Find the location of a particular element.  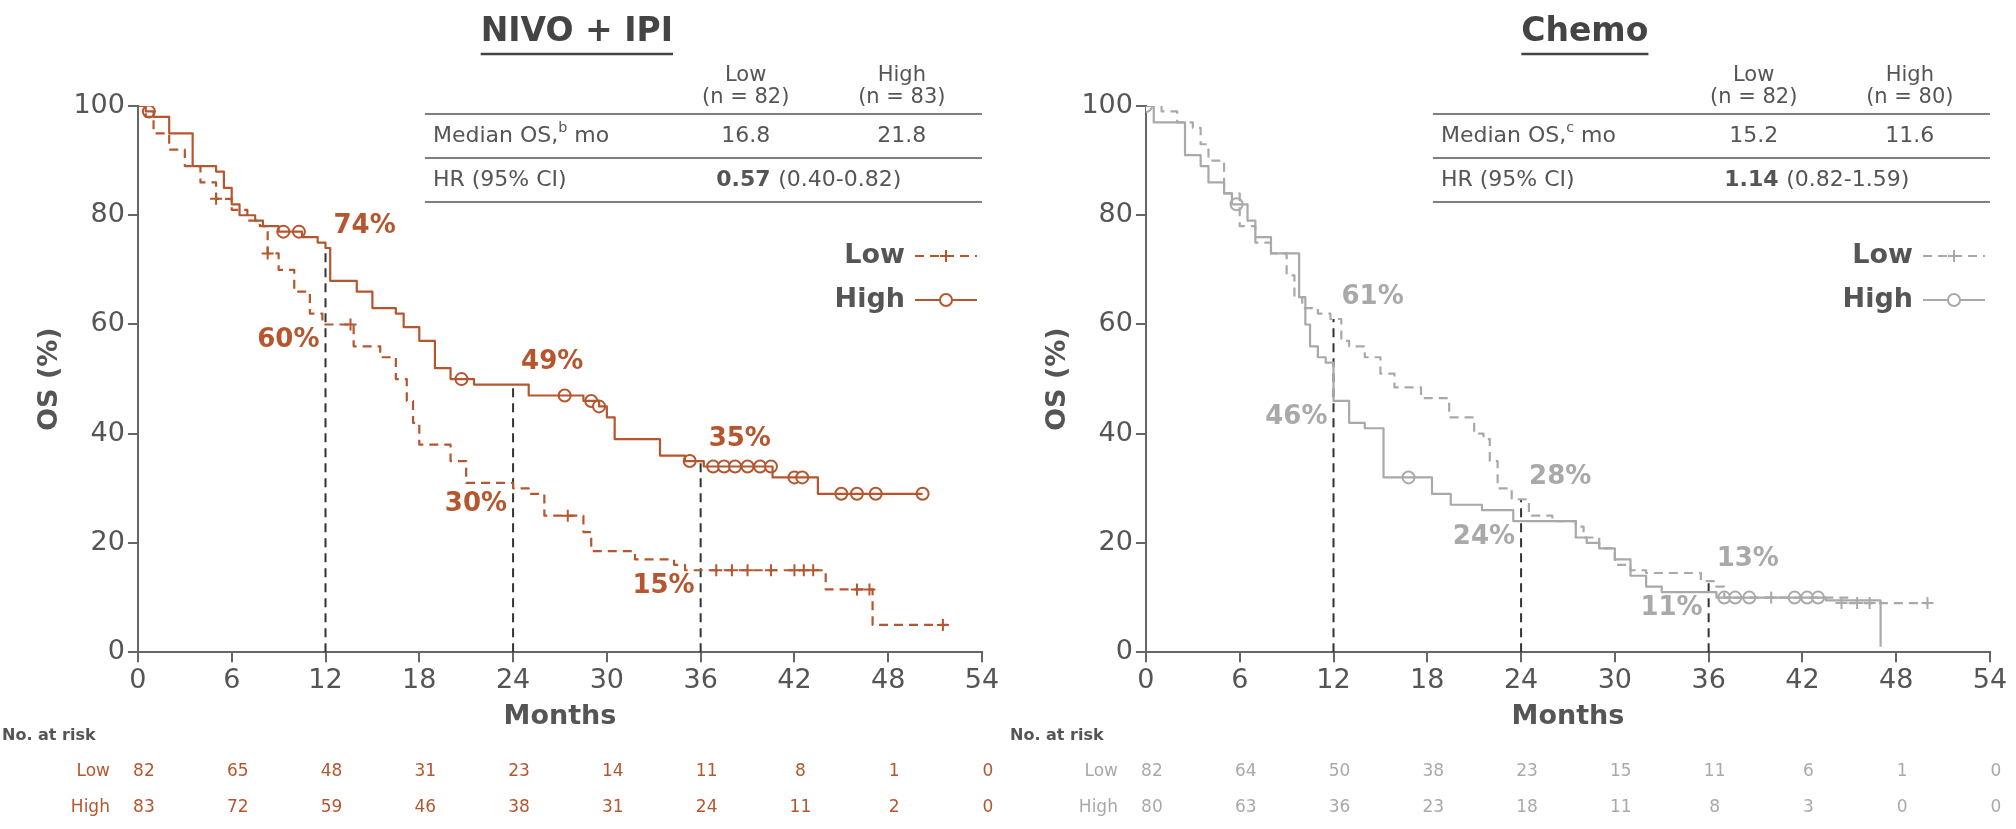

x-tick-label: 6 is located at coordinates (232, 679).